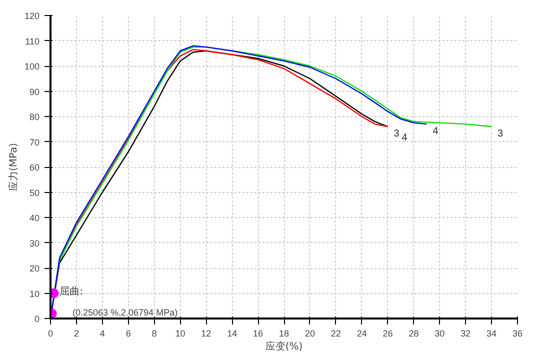 This screenshot has height=355, width=547. What do you see at coordinates (34, 117) in the screenshot?
I see `y-tick-label: 80` at bounding box center [34, 117].